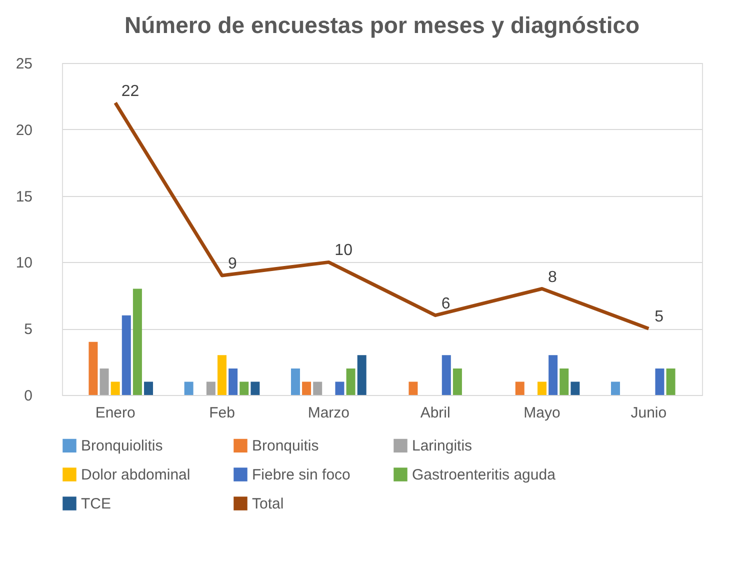  I want to click on data-label: 10, so click(343, 251).